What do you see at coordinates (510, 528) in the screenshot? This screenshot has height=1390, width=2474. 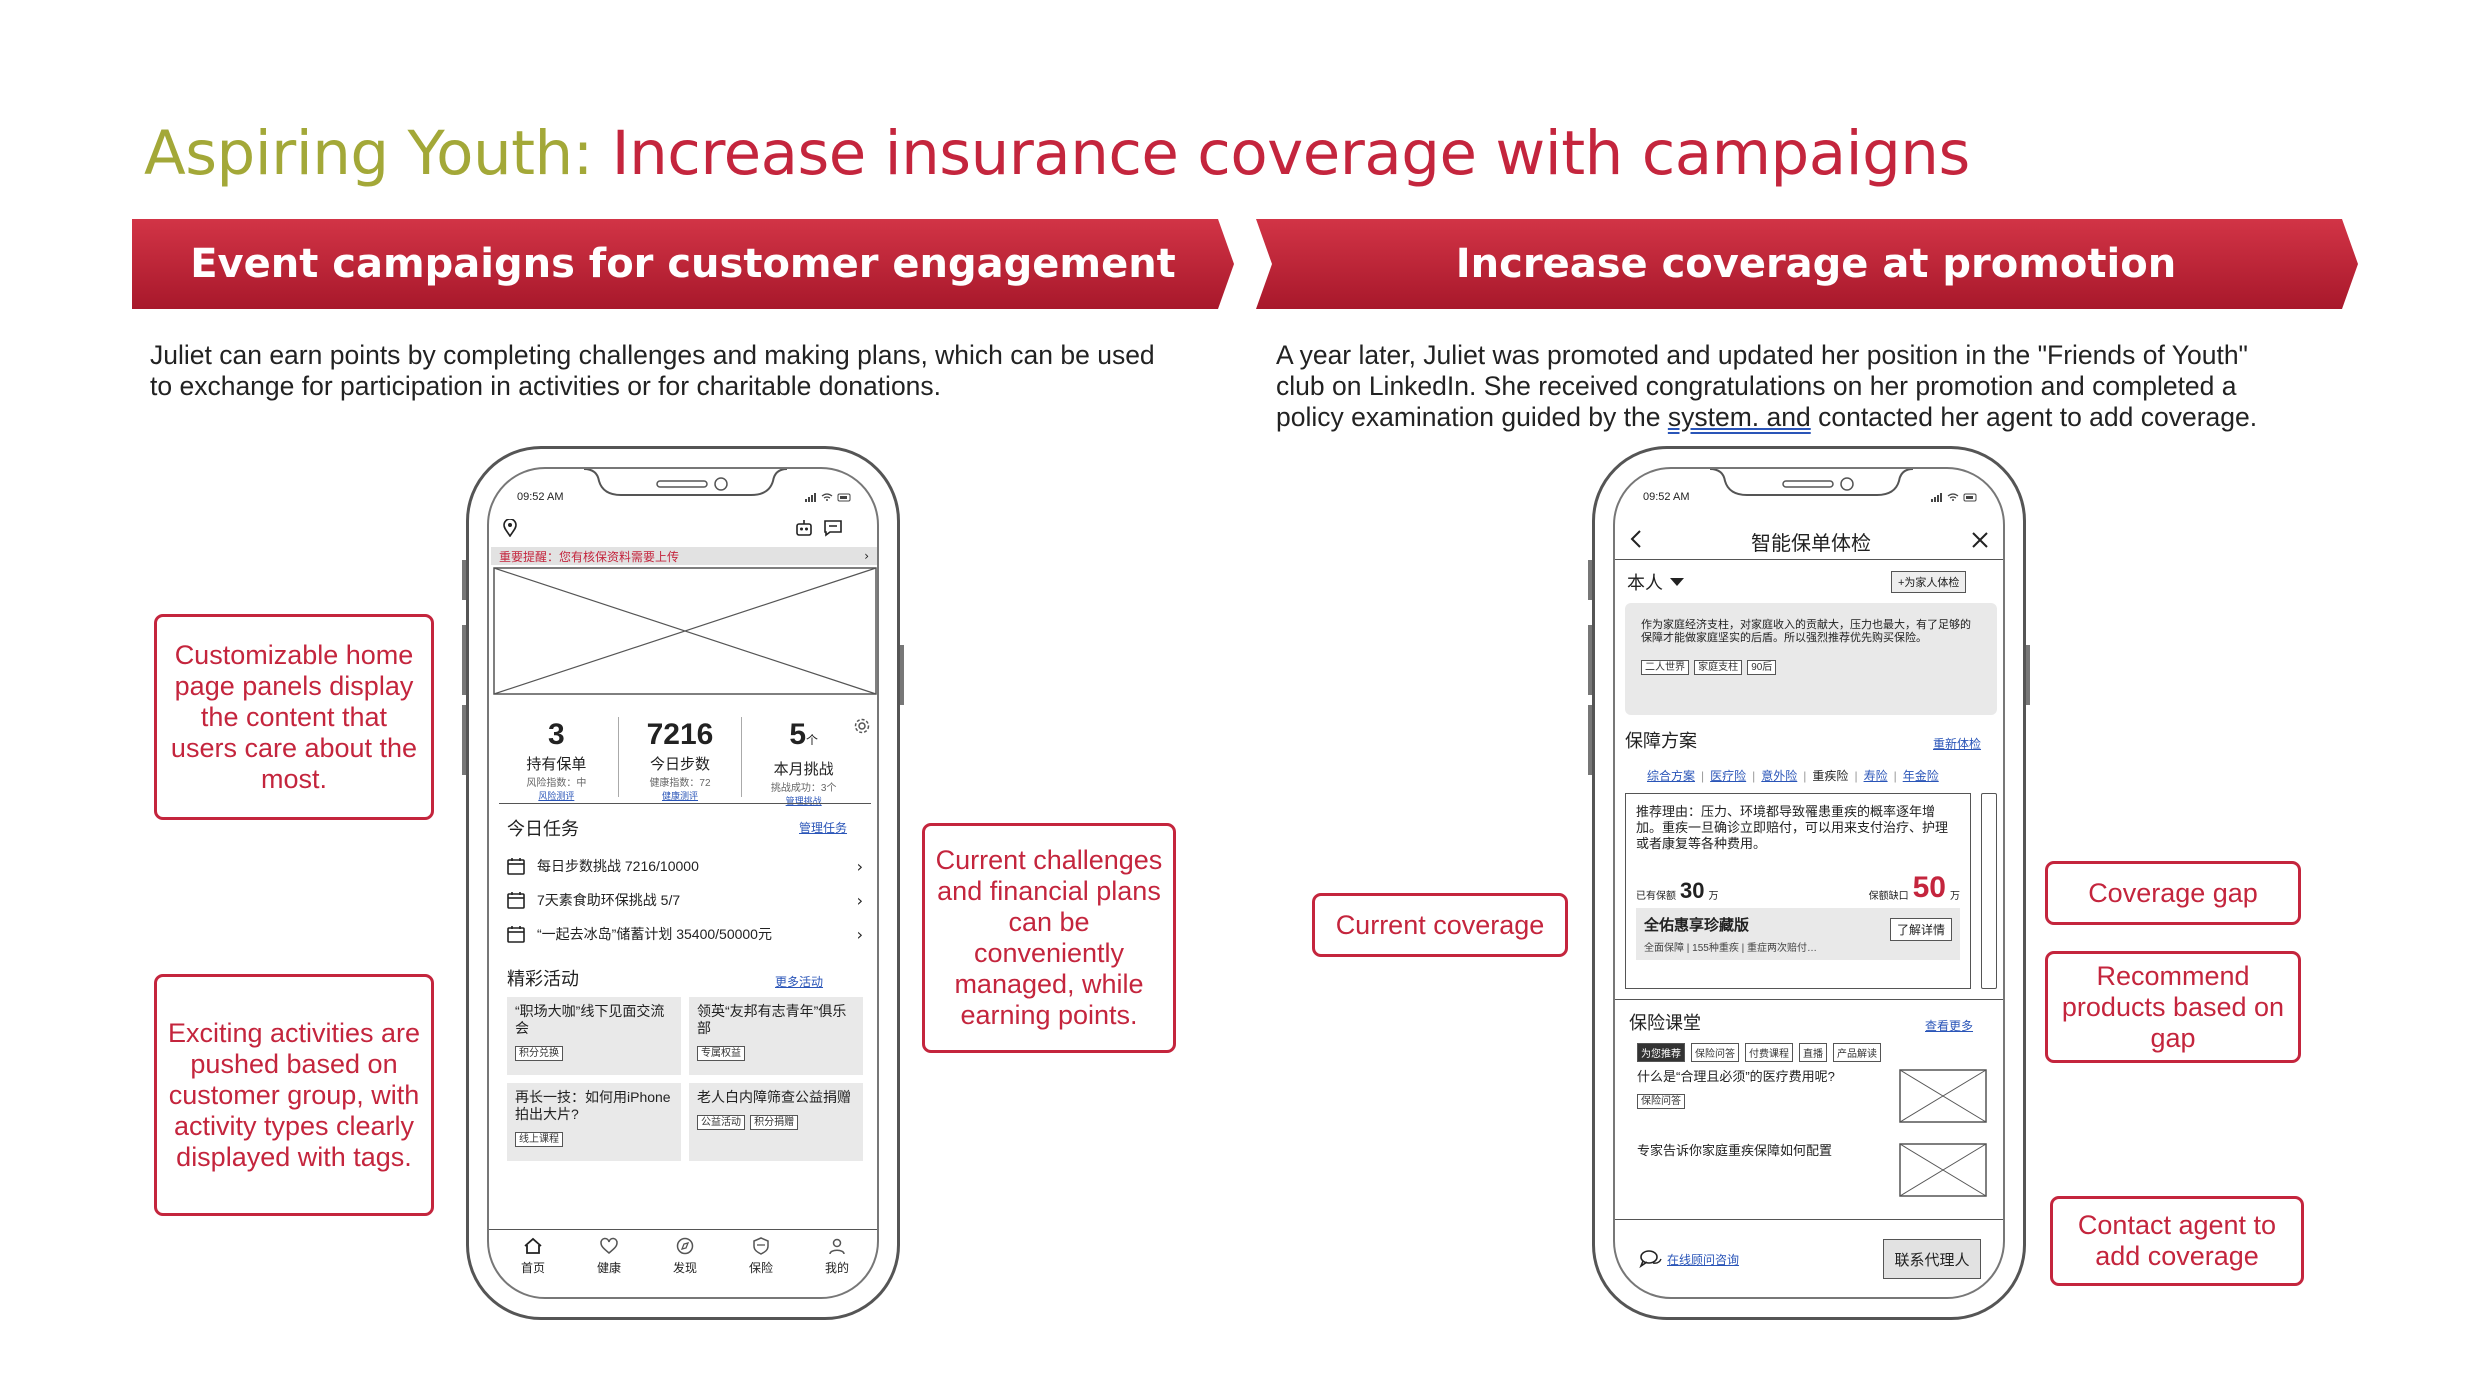 I see `location-icon` at bounding box center [510, 528].